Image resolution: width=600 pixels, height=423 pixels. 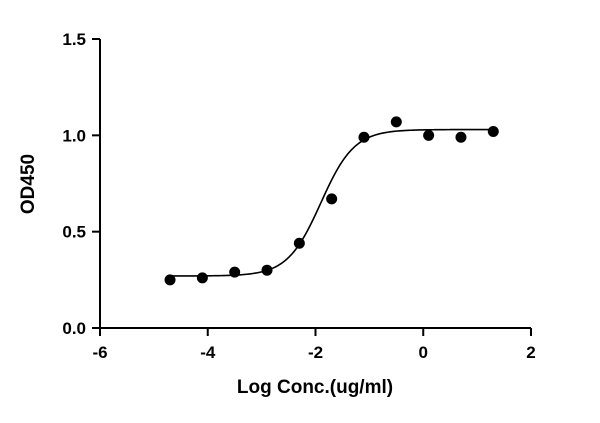 I want to click on x-tick-label: -6, so click(x=99, y=352).